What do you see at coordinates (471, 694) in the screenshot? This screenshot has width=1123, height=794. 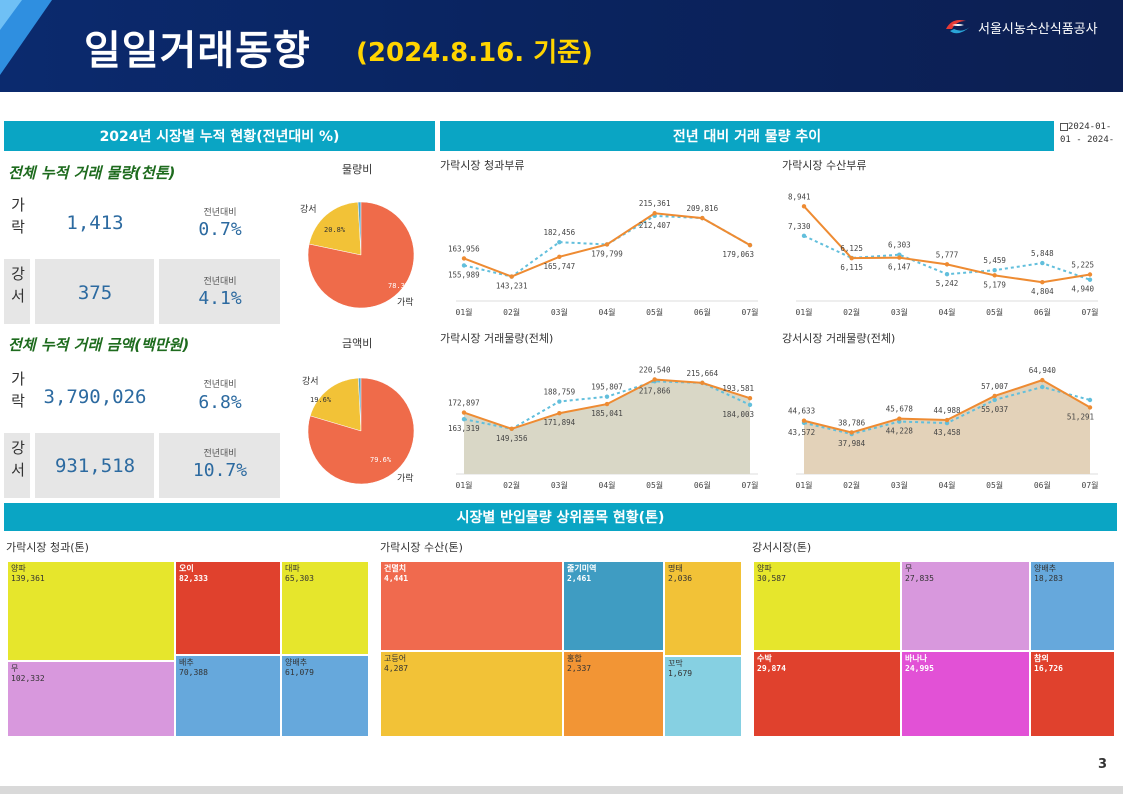 I see `treemap-cell: 고등어 4,287` at bounding box center [471, 694].